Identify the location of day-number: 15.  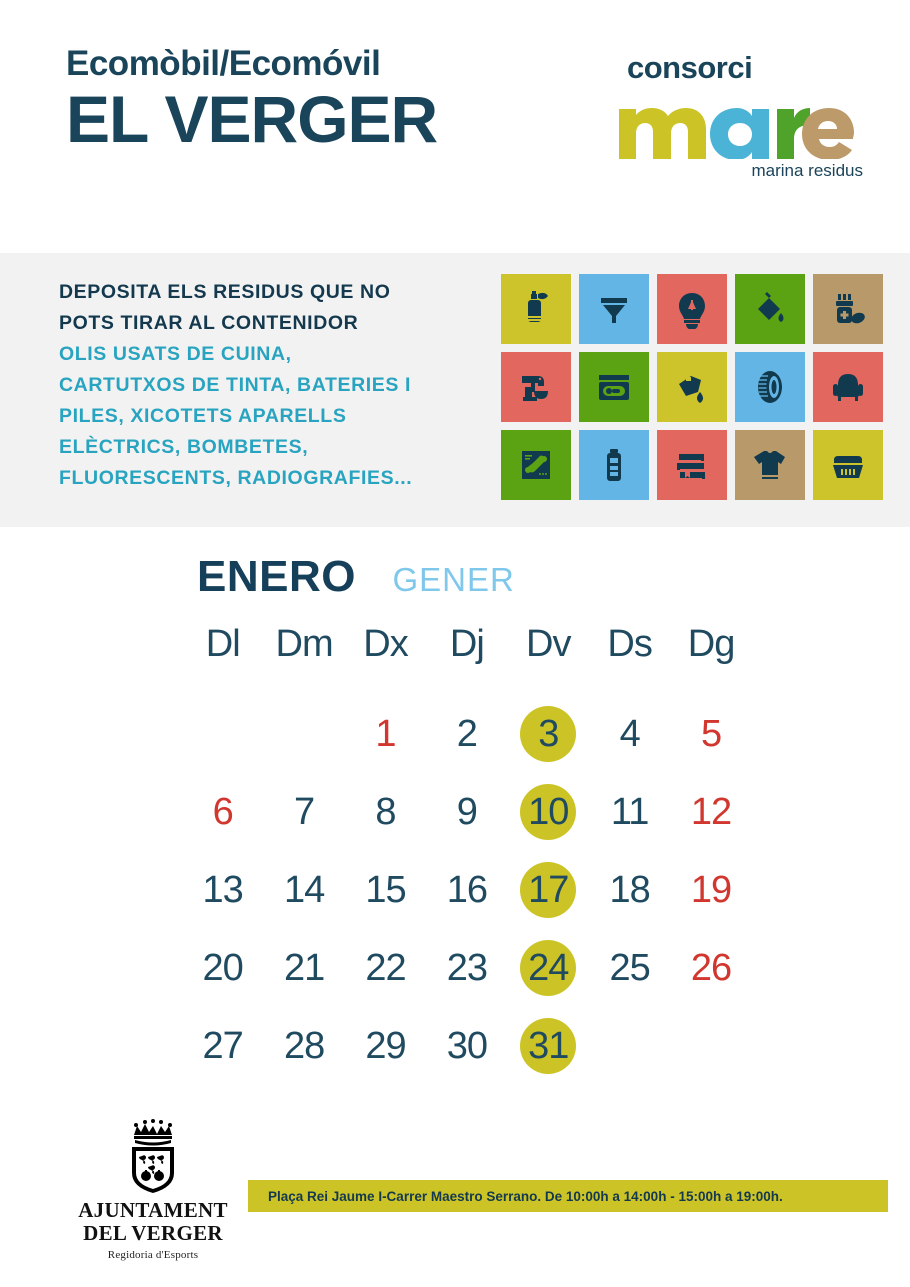
(385, 890).